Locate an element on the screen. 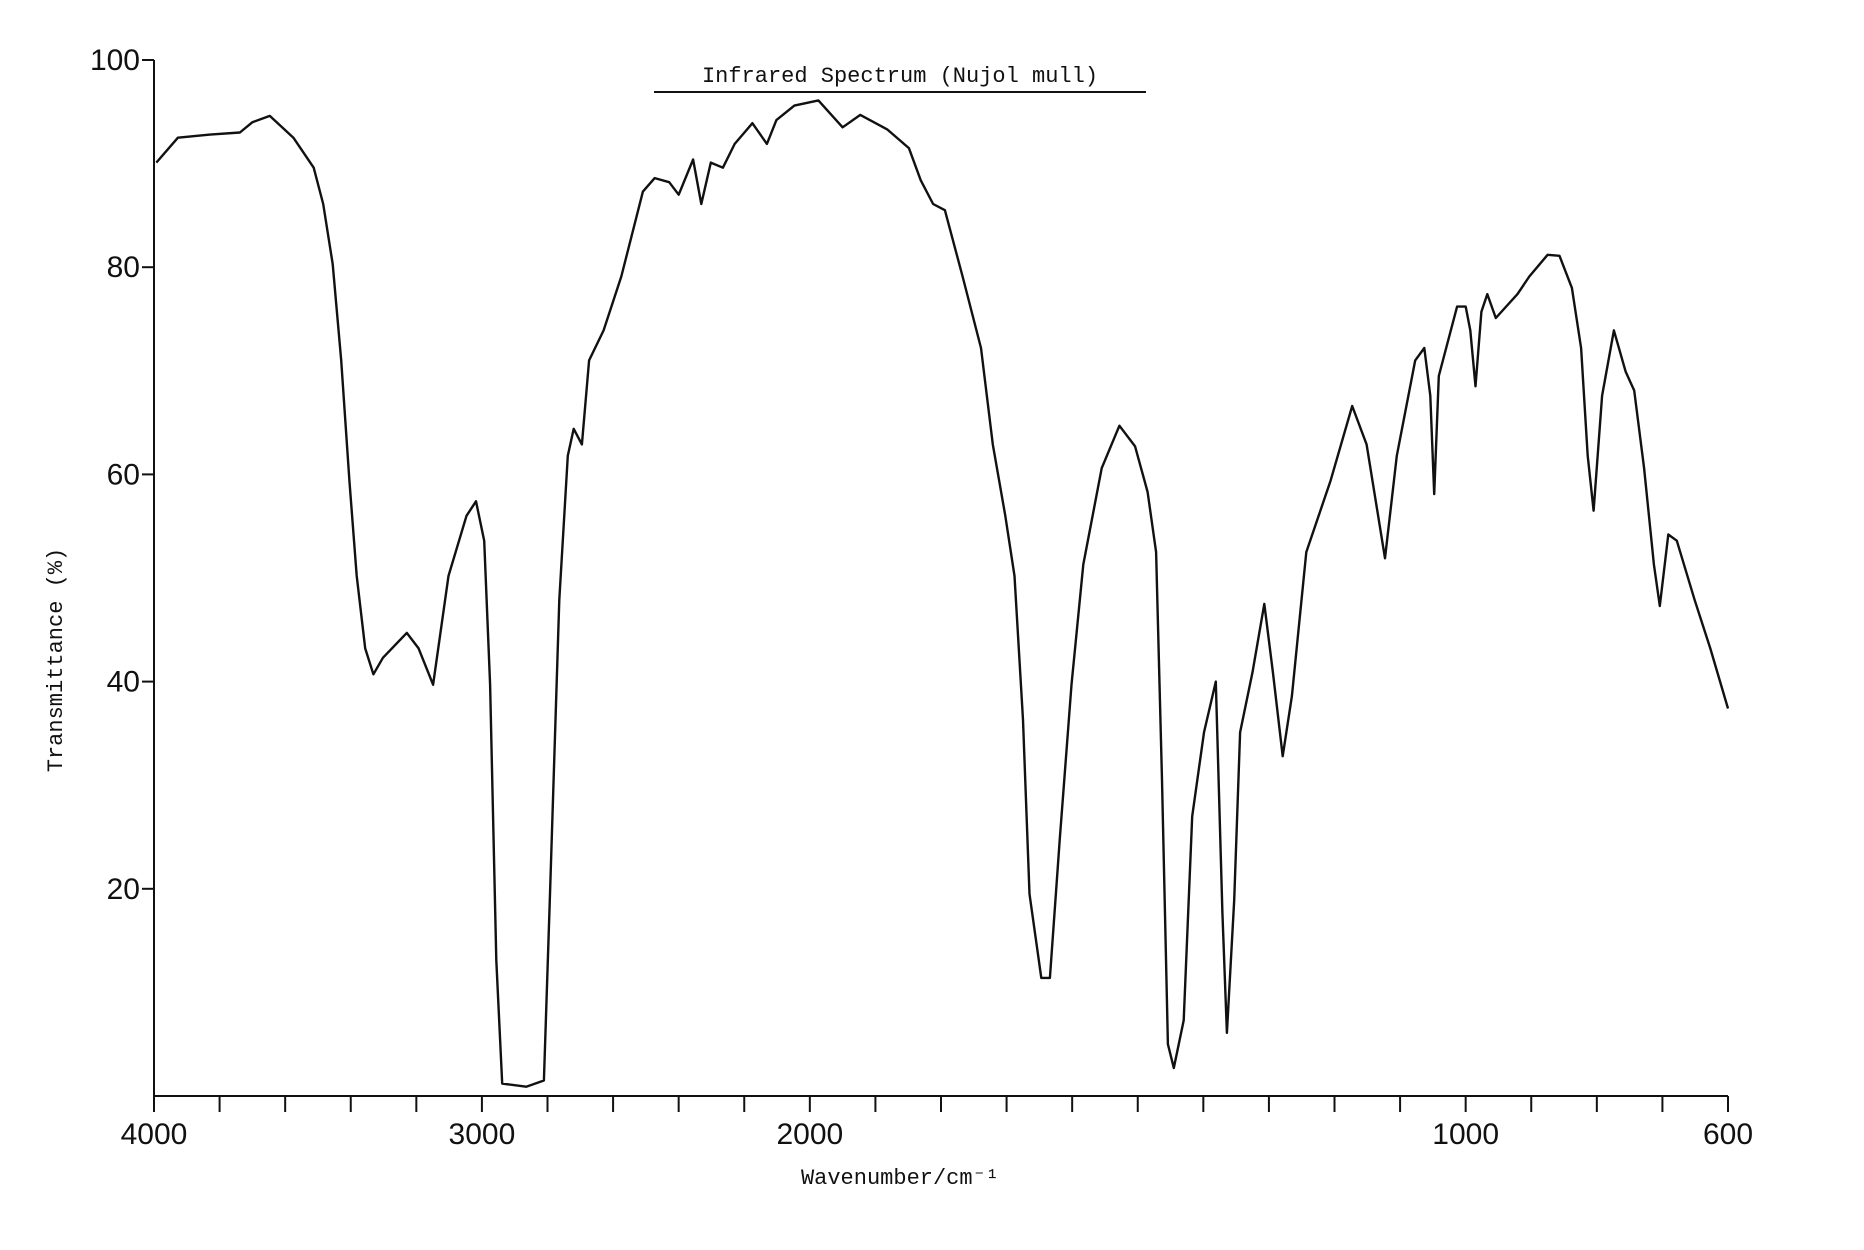 This screenshot has width=1864, height=1250. chart-title: Infrared Spectrum (Nujol mull) is located at coordinates (900, 76).